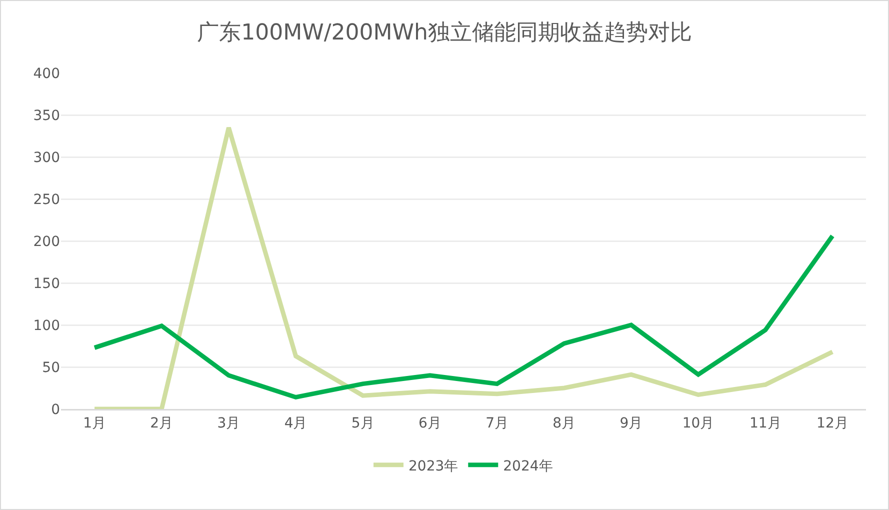 The height and width of the screenshot is (510, 889). I want to click on x-tick-label: 9月, so click(631, 423).